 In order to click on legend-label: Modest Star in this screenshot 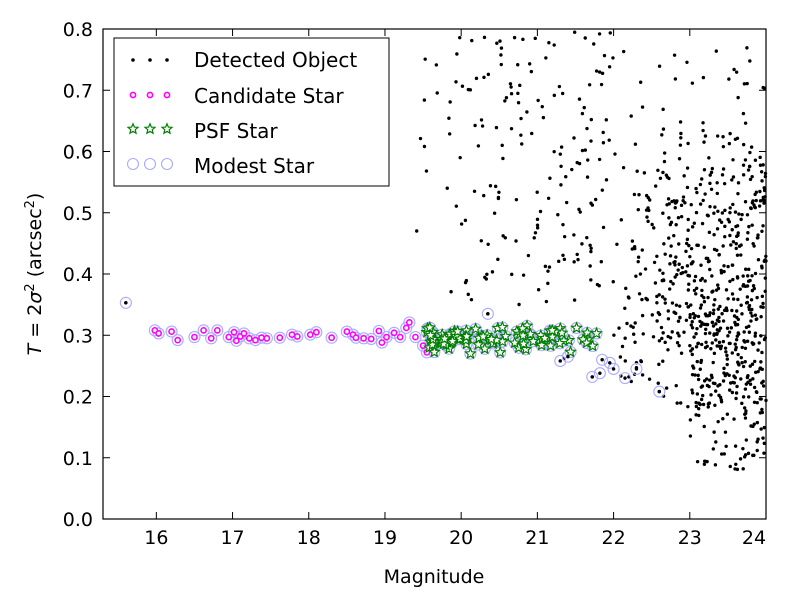, I will do `click(254, 166)`.